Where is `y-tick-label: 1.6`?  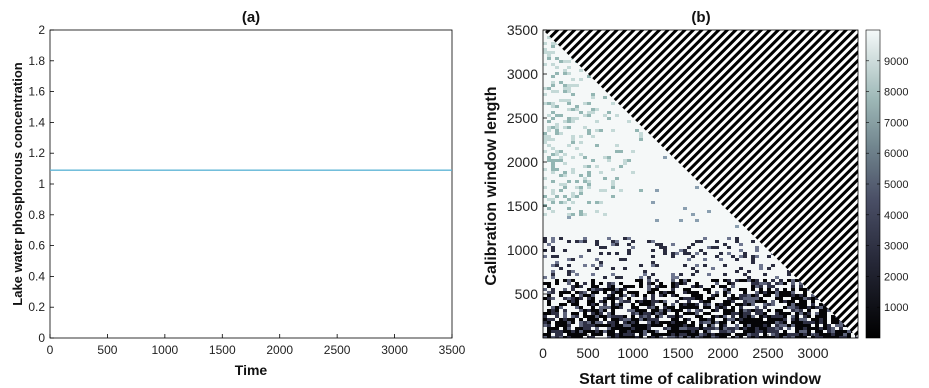
y-tick-label: 1.6 is located at coordinates (36, 92).